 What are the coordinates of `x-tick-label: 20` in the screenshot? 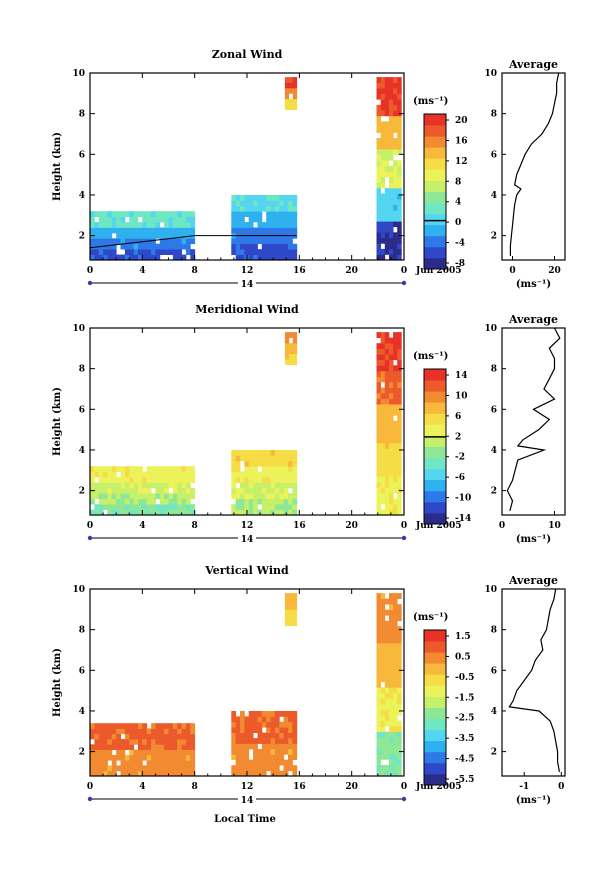 It's located at (351, 526).